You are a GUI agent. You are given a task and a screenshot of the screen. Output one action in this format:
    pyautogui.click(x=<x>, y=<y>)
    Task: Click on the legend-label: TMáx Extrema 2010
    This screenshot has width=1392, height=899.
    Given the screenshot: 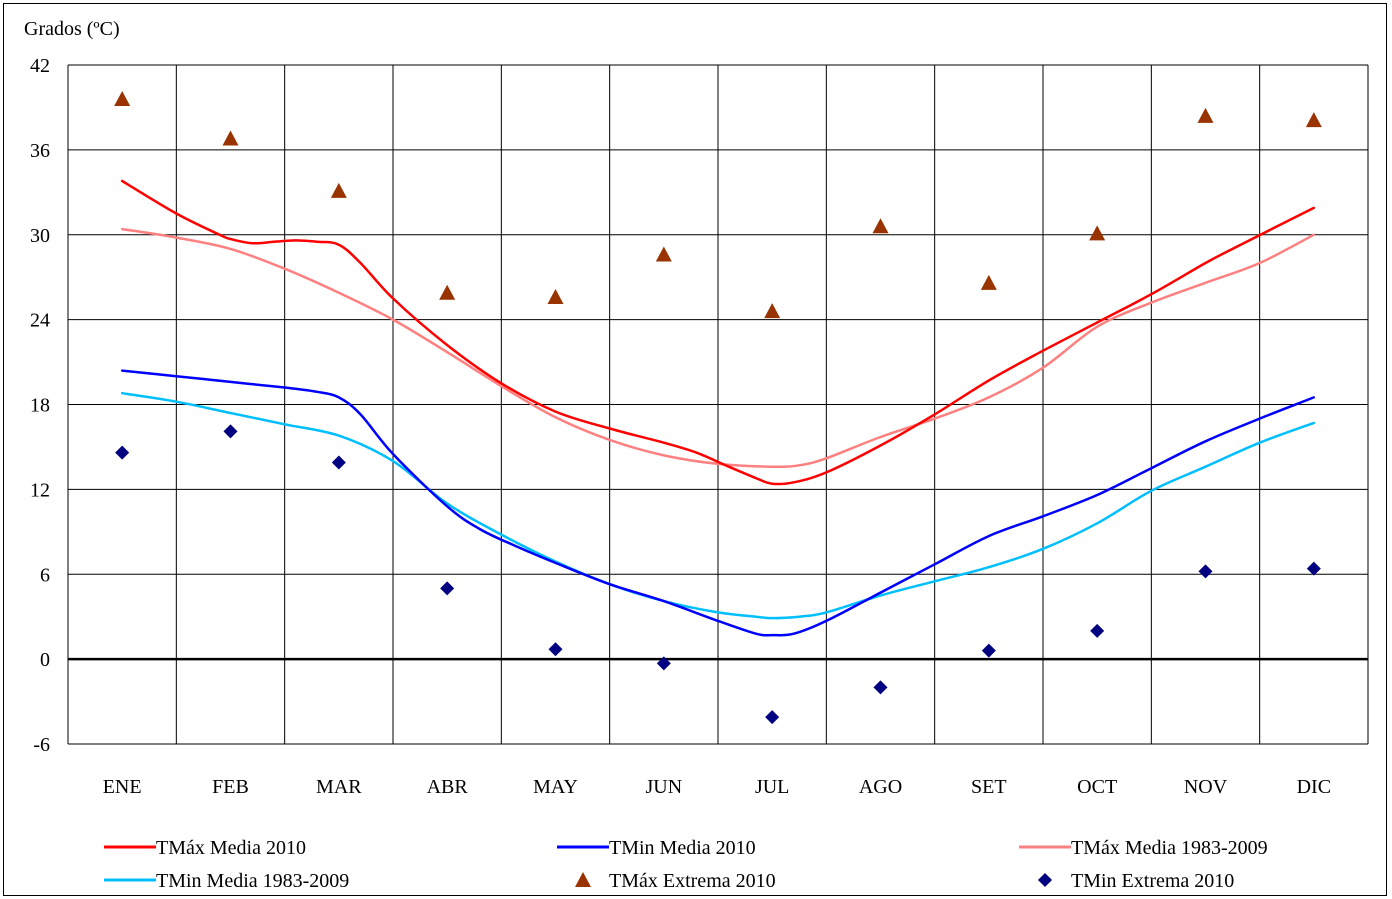 What is the action you would take?
    pyautogui.click(x=692, y=881)
    